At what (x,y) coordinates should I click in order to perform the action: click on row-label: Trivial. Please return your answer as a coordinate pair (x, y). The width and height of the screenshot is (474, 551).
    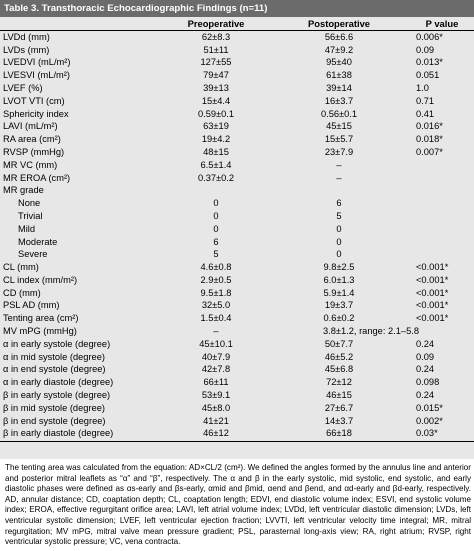
    Looking at the image, I should click on (30, 215).